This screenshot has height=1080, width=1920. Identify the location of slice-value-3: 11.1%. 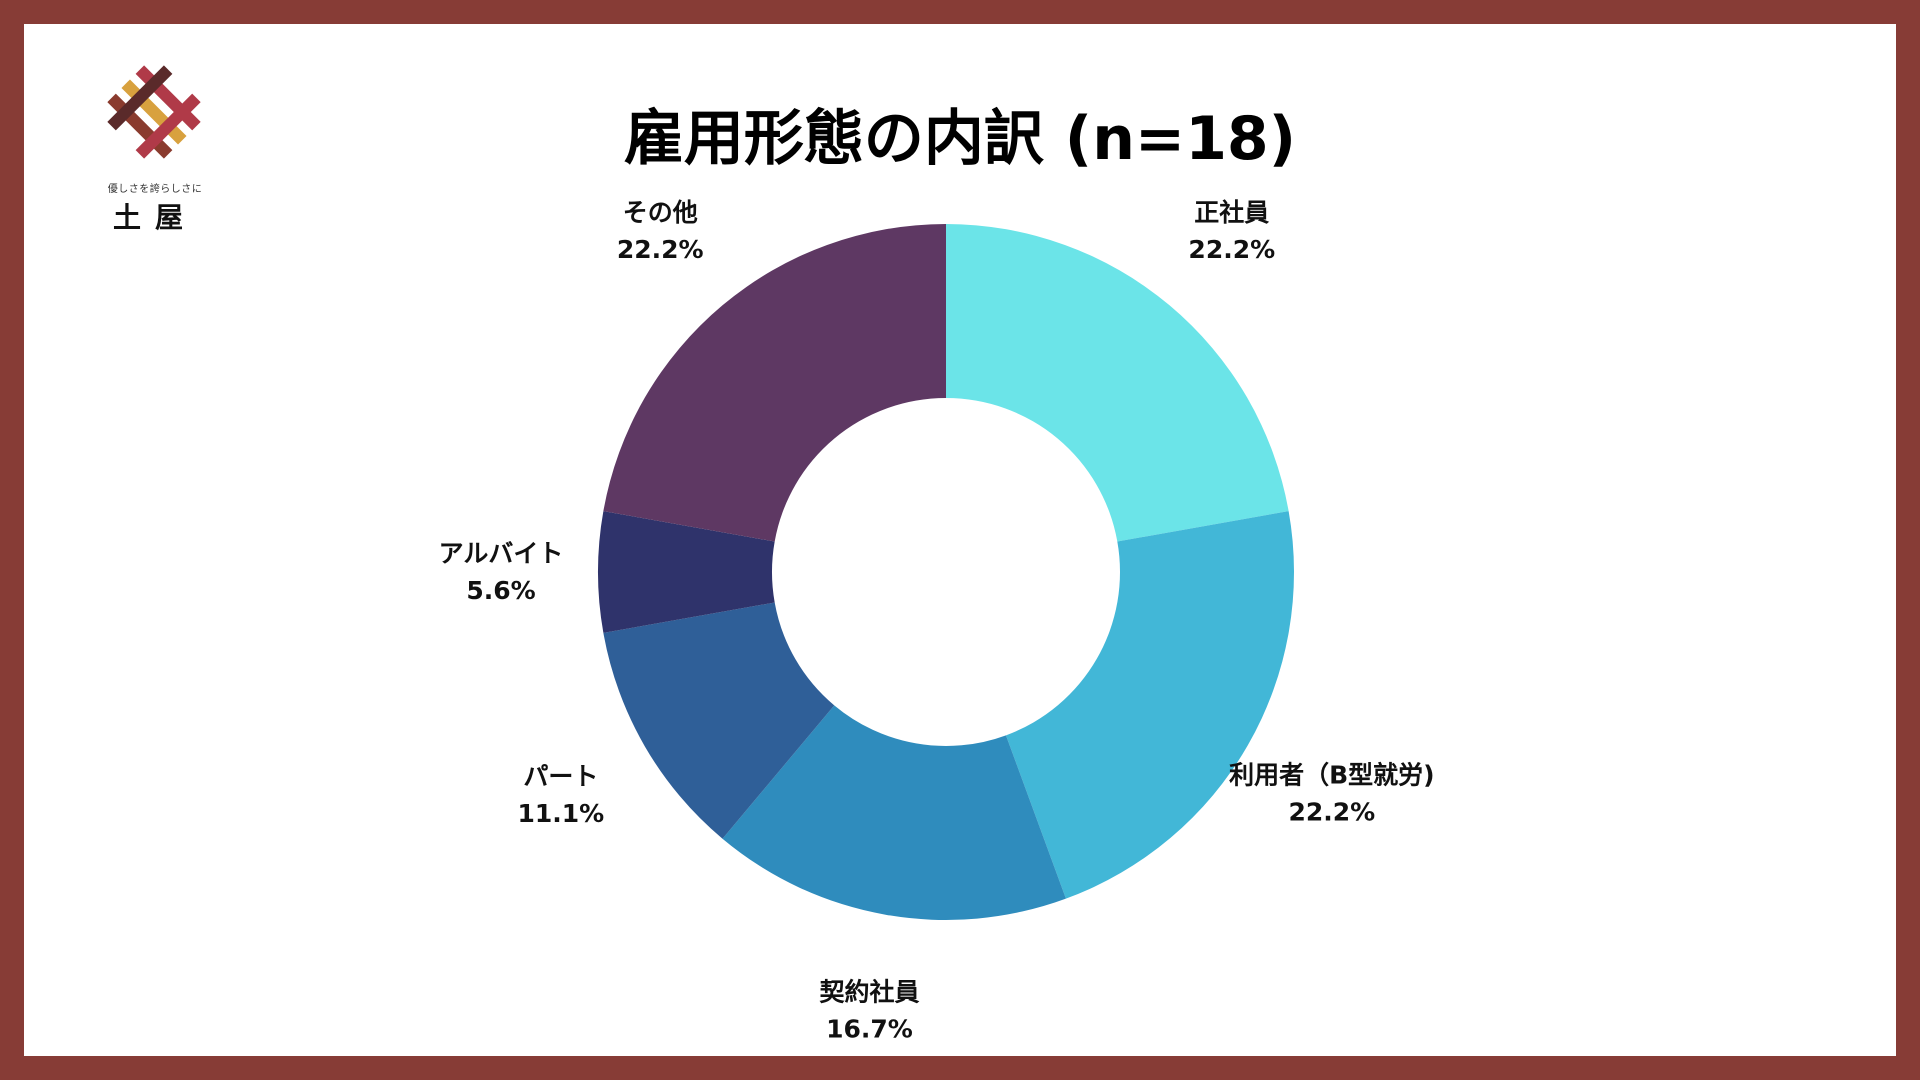
(560, 813).